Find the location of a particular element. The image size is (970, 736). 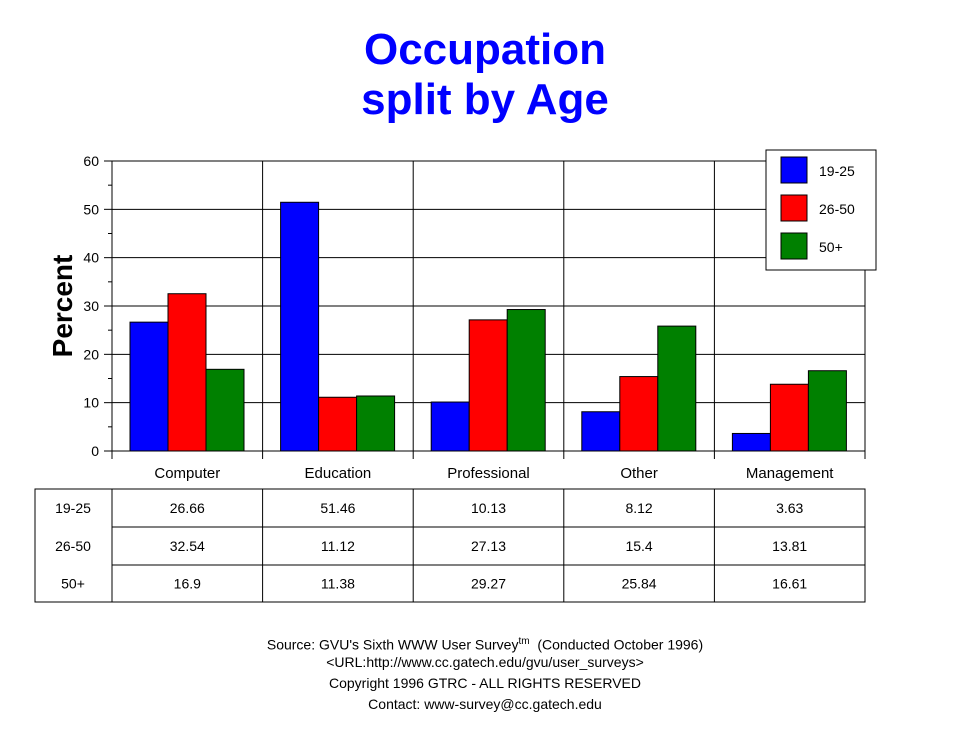

bar-26-50-Professional is located at coordinates (488, 385).